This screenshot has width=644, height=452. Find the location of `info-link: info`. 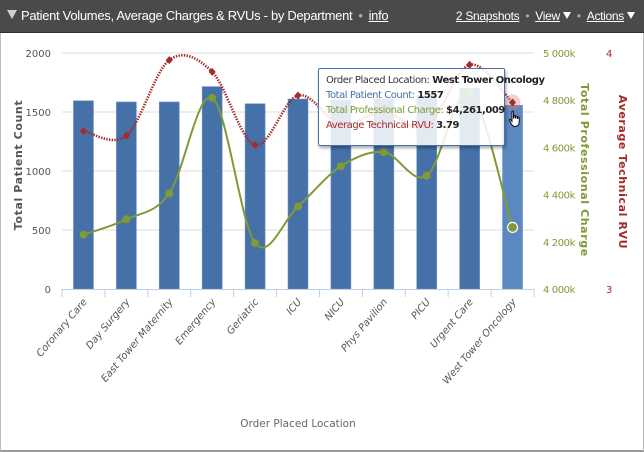

info-link: info is located at coordinates (378, 15).